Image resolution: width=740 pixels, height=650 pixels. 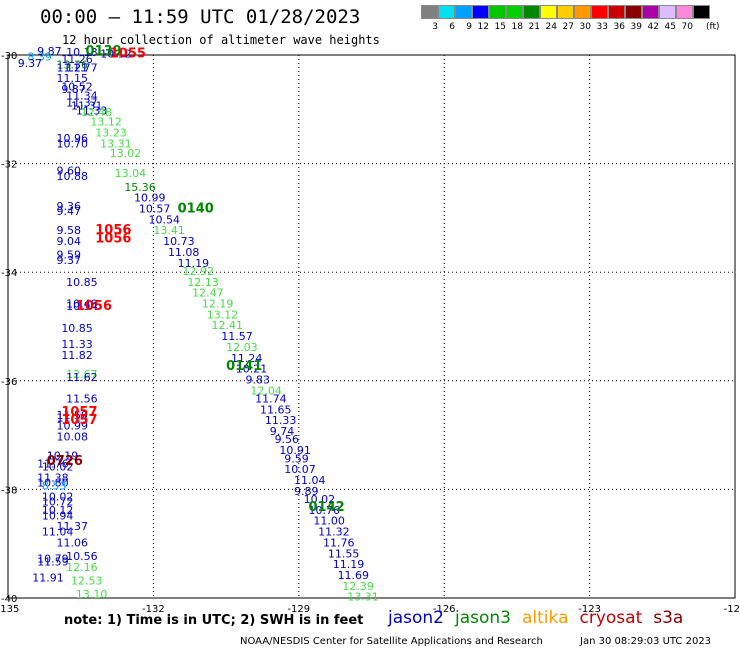 What do you see at coordinates (140, 187) in the screenshot?
I see `wave-height-label: 15.36` at bounding box center [140, 187].